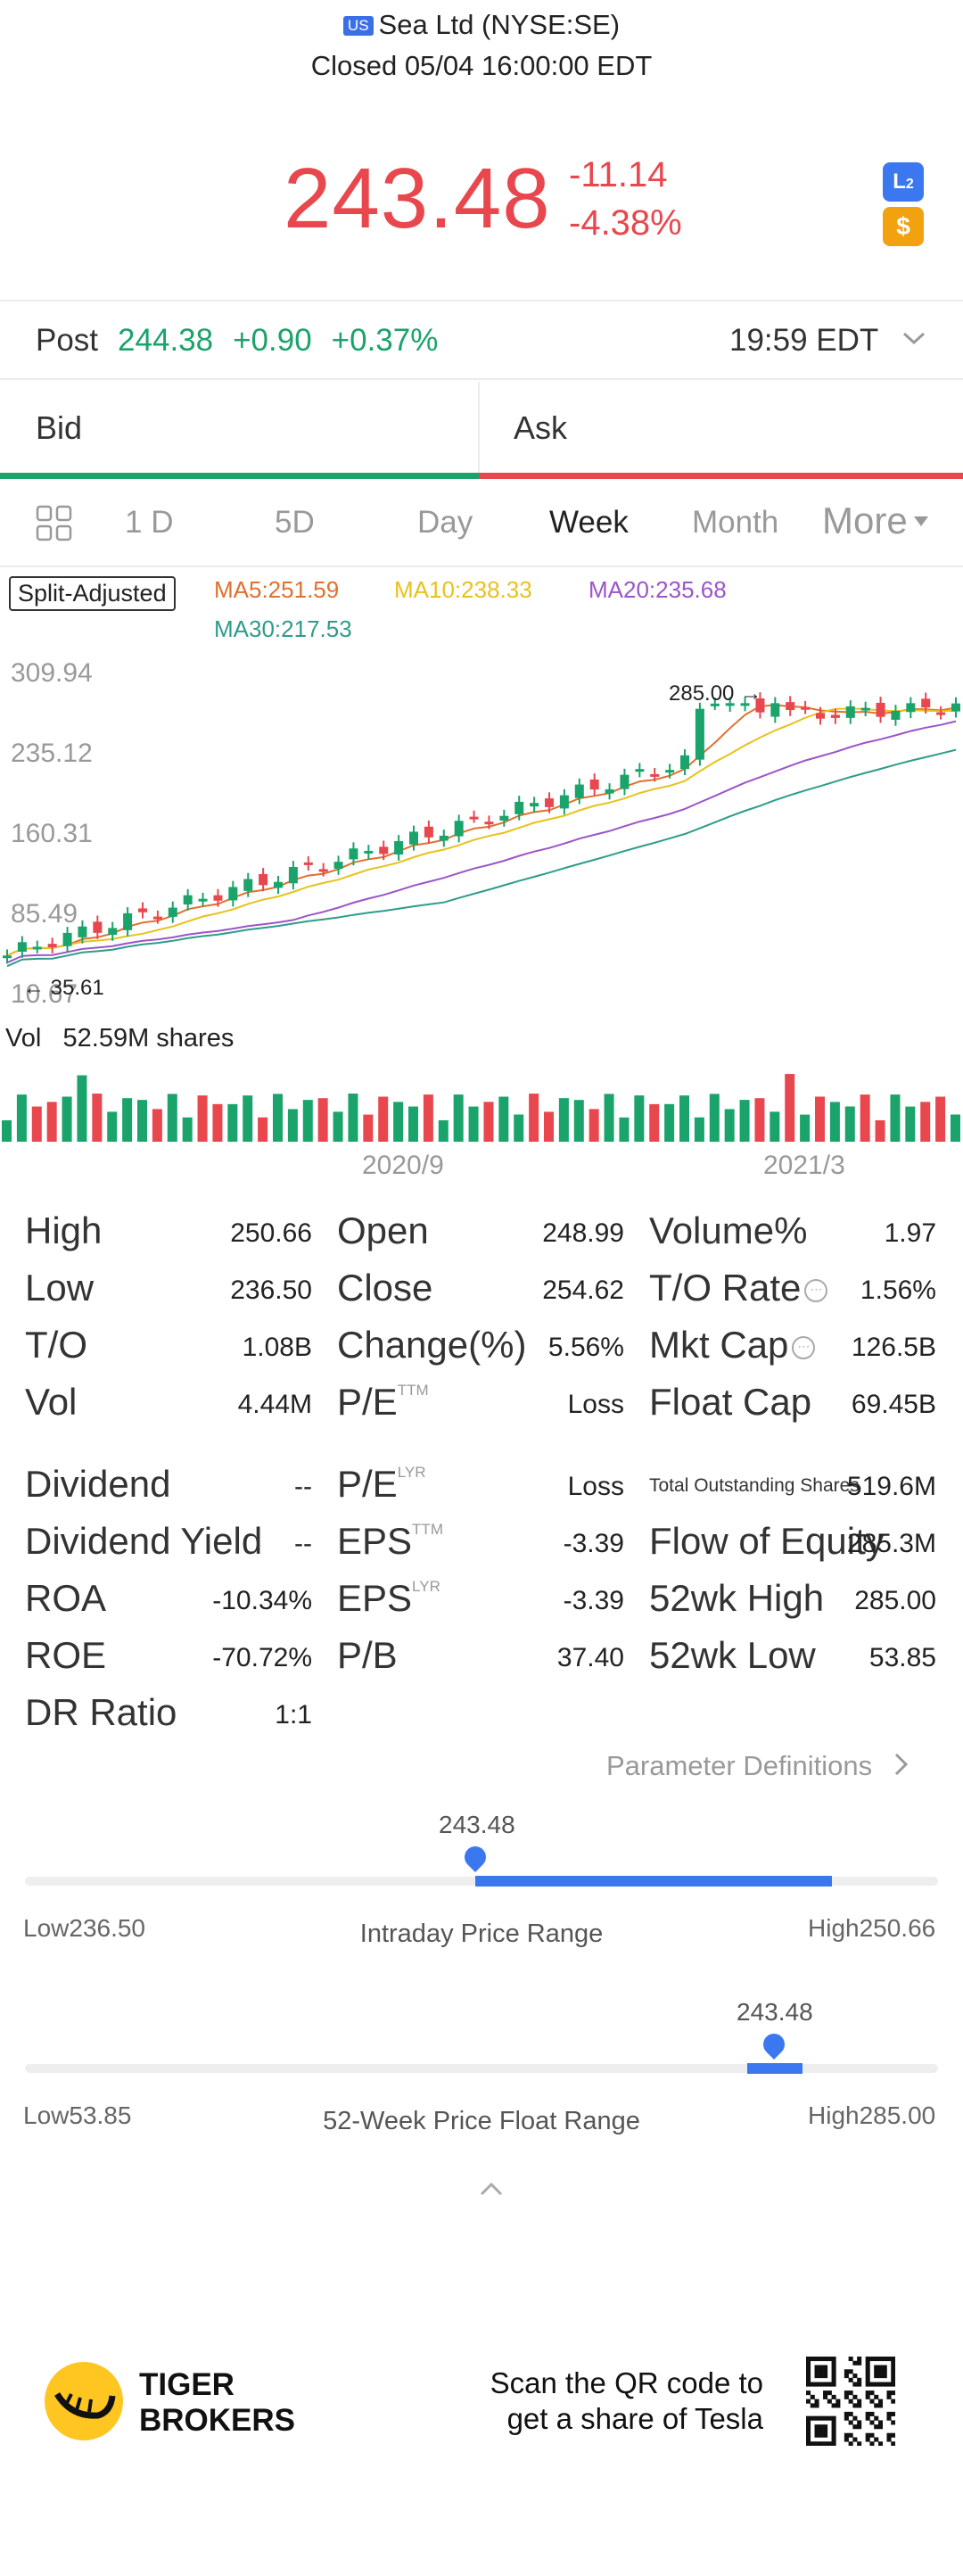 This screenshot has width=963, height=2576. What do you see at coordinates (390, 1542) in the screenshot?
I see `stat-label: EPSTTM` at bounding box center [390, 1542].